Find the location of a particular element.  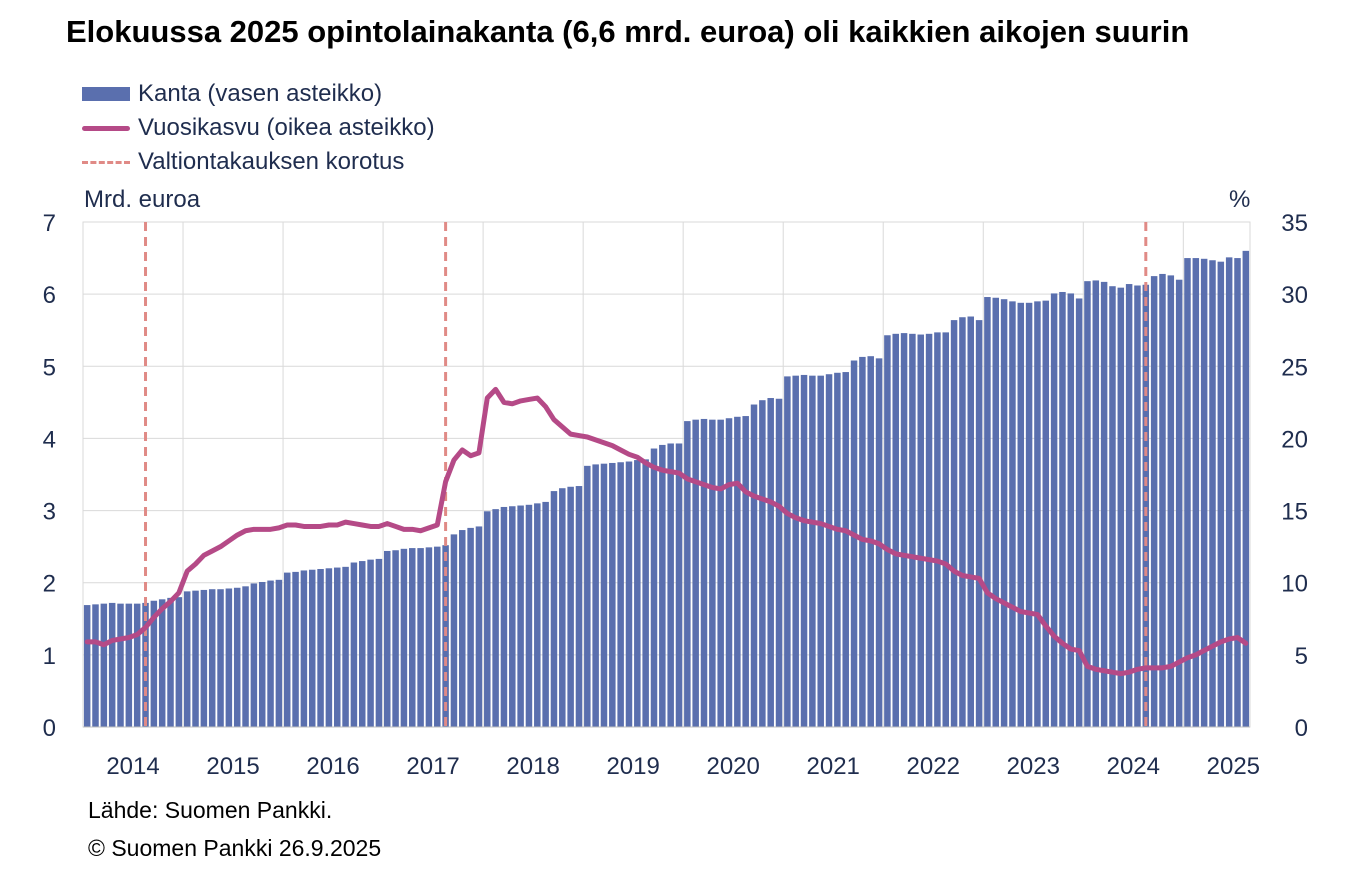

y-right-tick-label: 15 is located at coordinates (1294, 512).